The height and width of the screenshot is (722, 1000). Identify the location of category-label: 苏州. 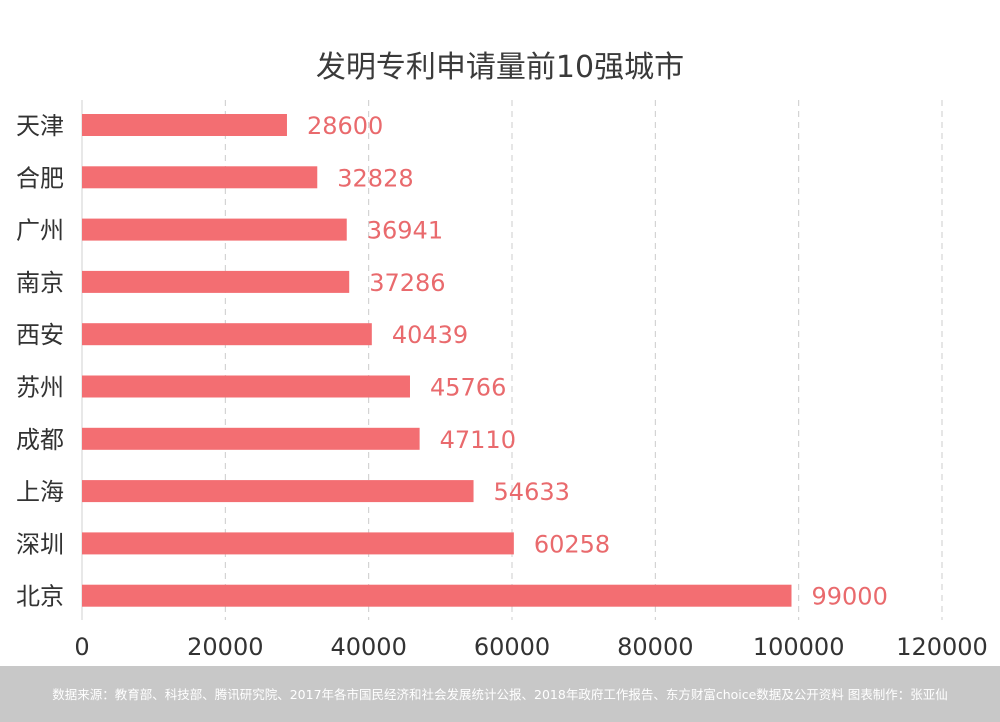
(40, 388).